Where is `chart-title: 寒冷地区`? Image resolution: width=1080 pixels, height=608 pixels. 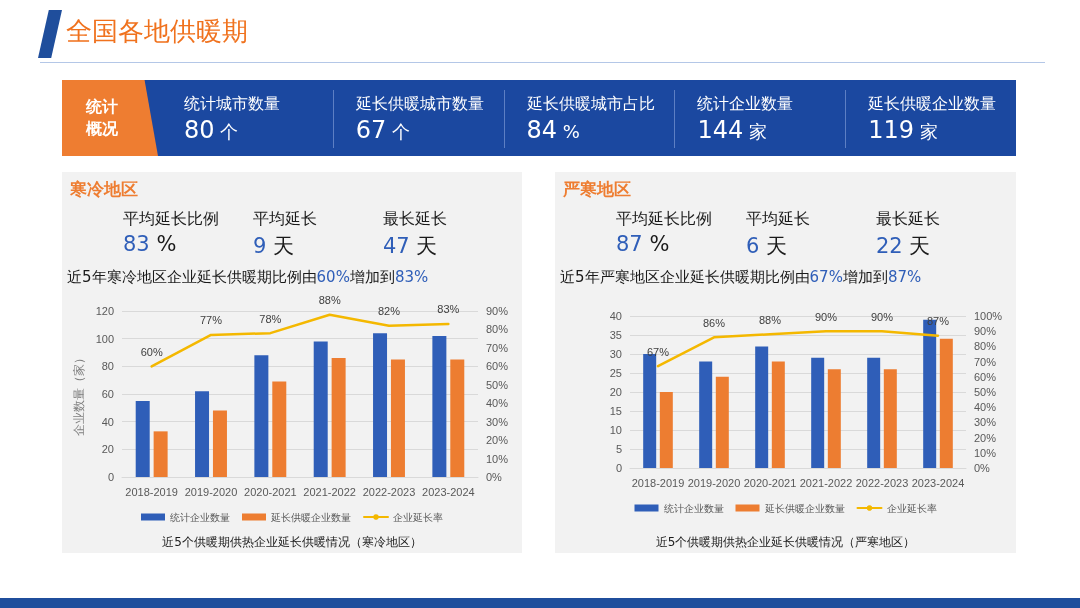
chart-title: 寒冷地区 is located at coordinates (104, 189).